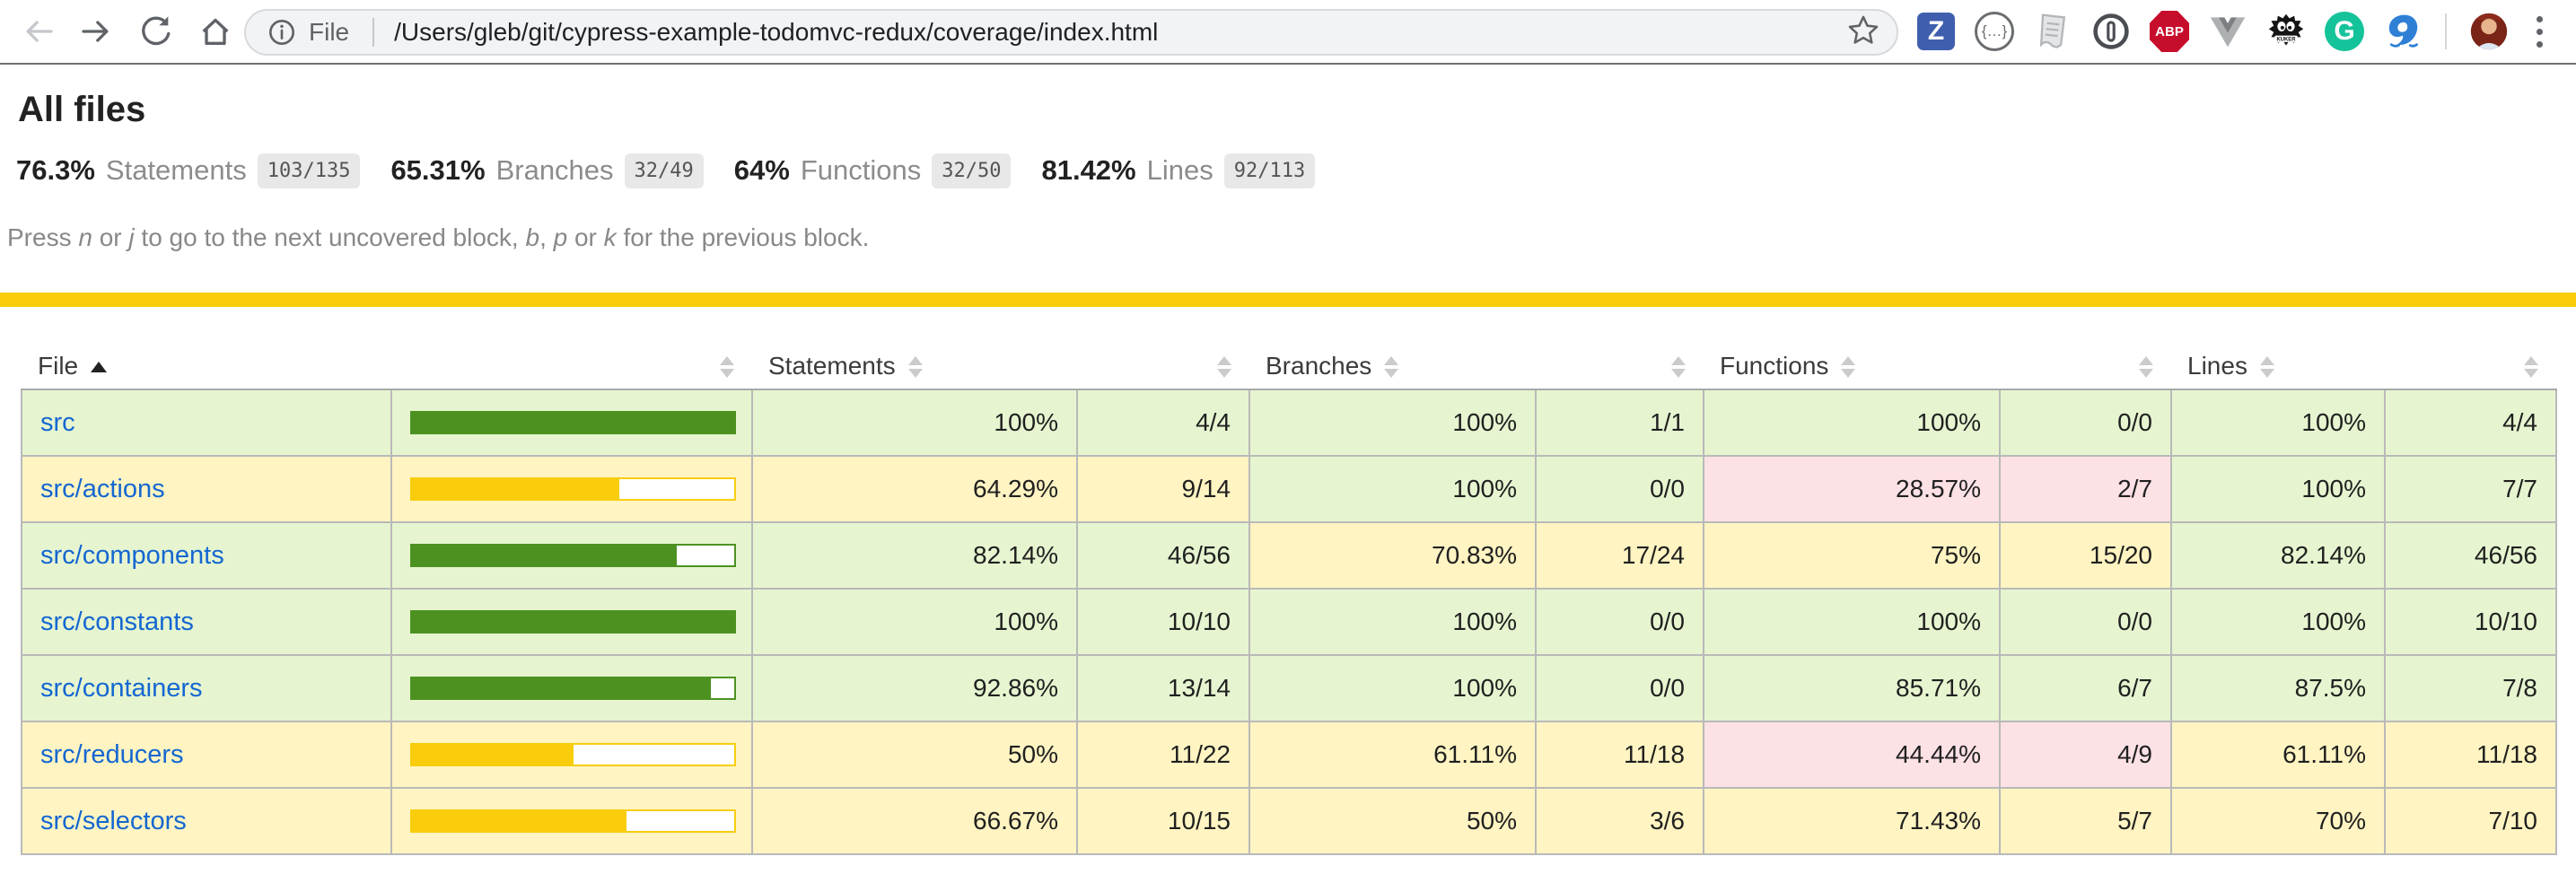 Image resolution: width=2576 pixels, height=874 pixels. I want to click on functions-abs-cell: 5/7, so click(2085, 821).